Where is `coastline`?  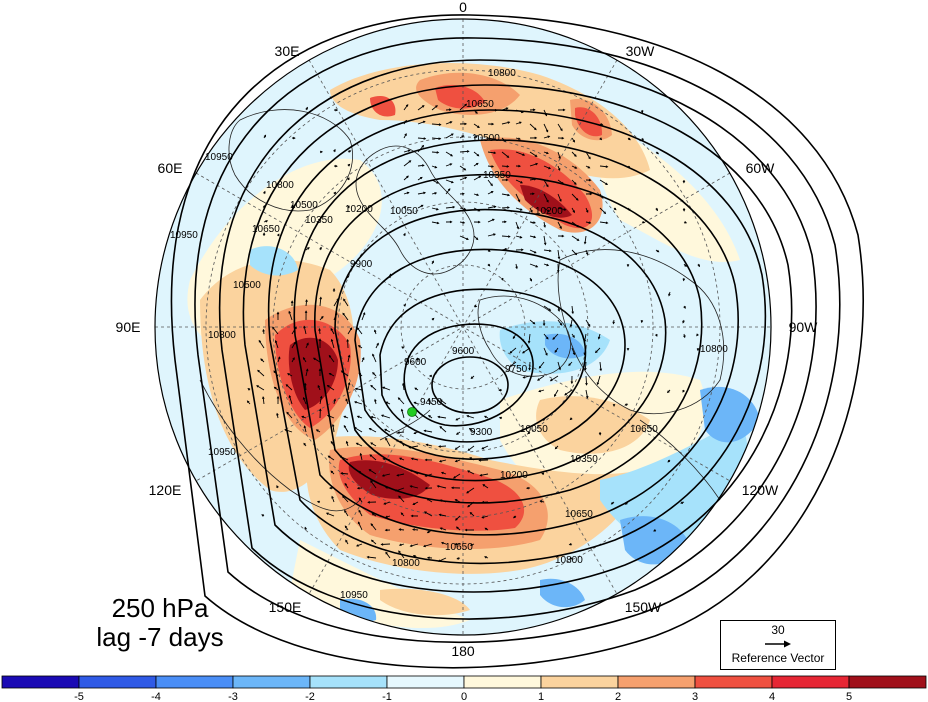
coastline is located at coordinates (680, 460).